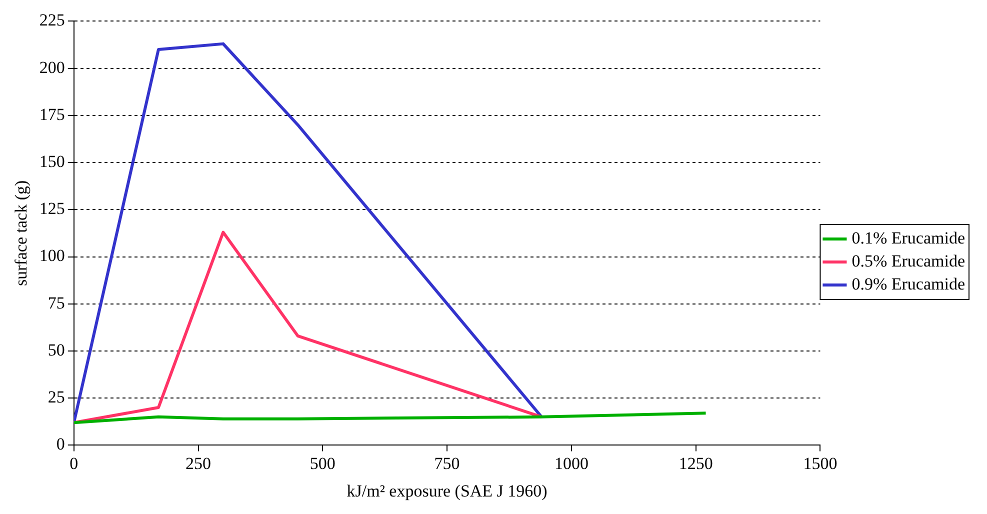 The width and height of the screenshot is (987, 514). What do you see at coordinates (199, 463) in the screenshot?
I see `x-tick-label: 250` at bounding box center [199, 463].